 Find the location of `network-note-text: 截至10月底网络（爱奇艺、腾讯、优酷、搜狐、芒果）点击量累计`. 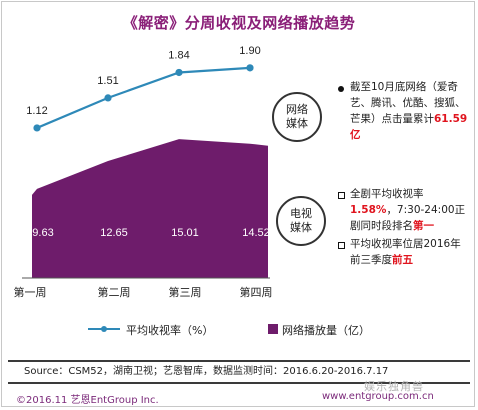

network-note-text: 截至10月底网络（爱奇艺、腾讯、优酷、搜狐、芒果）点击量累计 is located at coordinates (408, 103).